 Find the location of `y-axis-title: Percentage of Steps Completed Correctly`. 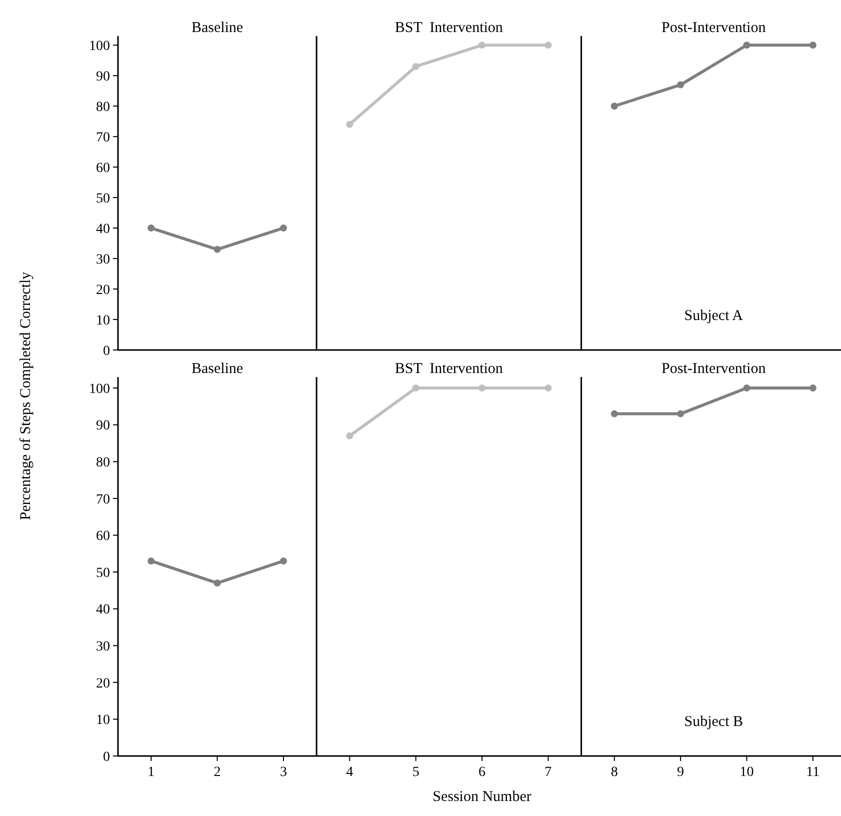

y-axis-title: Percentage of Steps Completed Correctly is located at coordinates (26, 395).